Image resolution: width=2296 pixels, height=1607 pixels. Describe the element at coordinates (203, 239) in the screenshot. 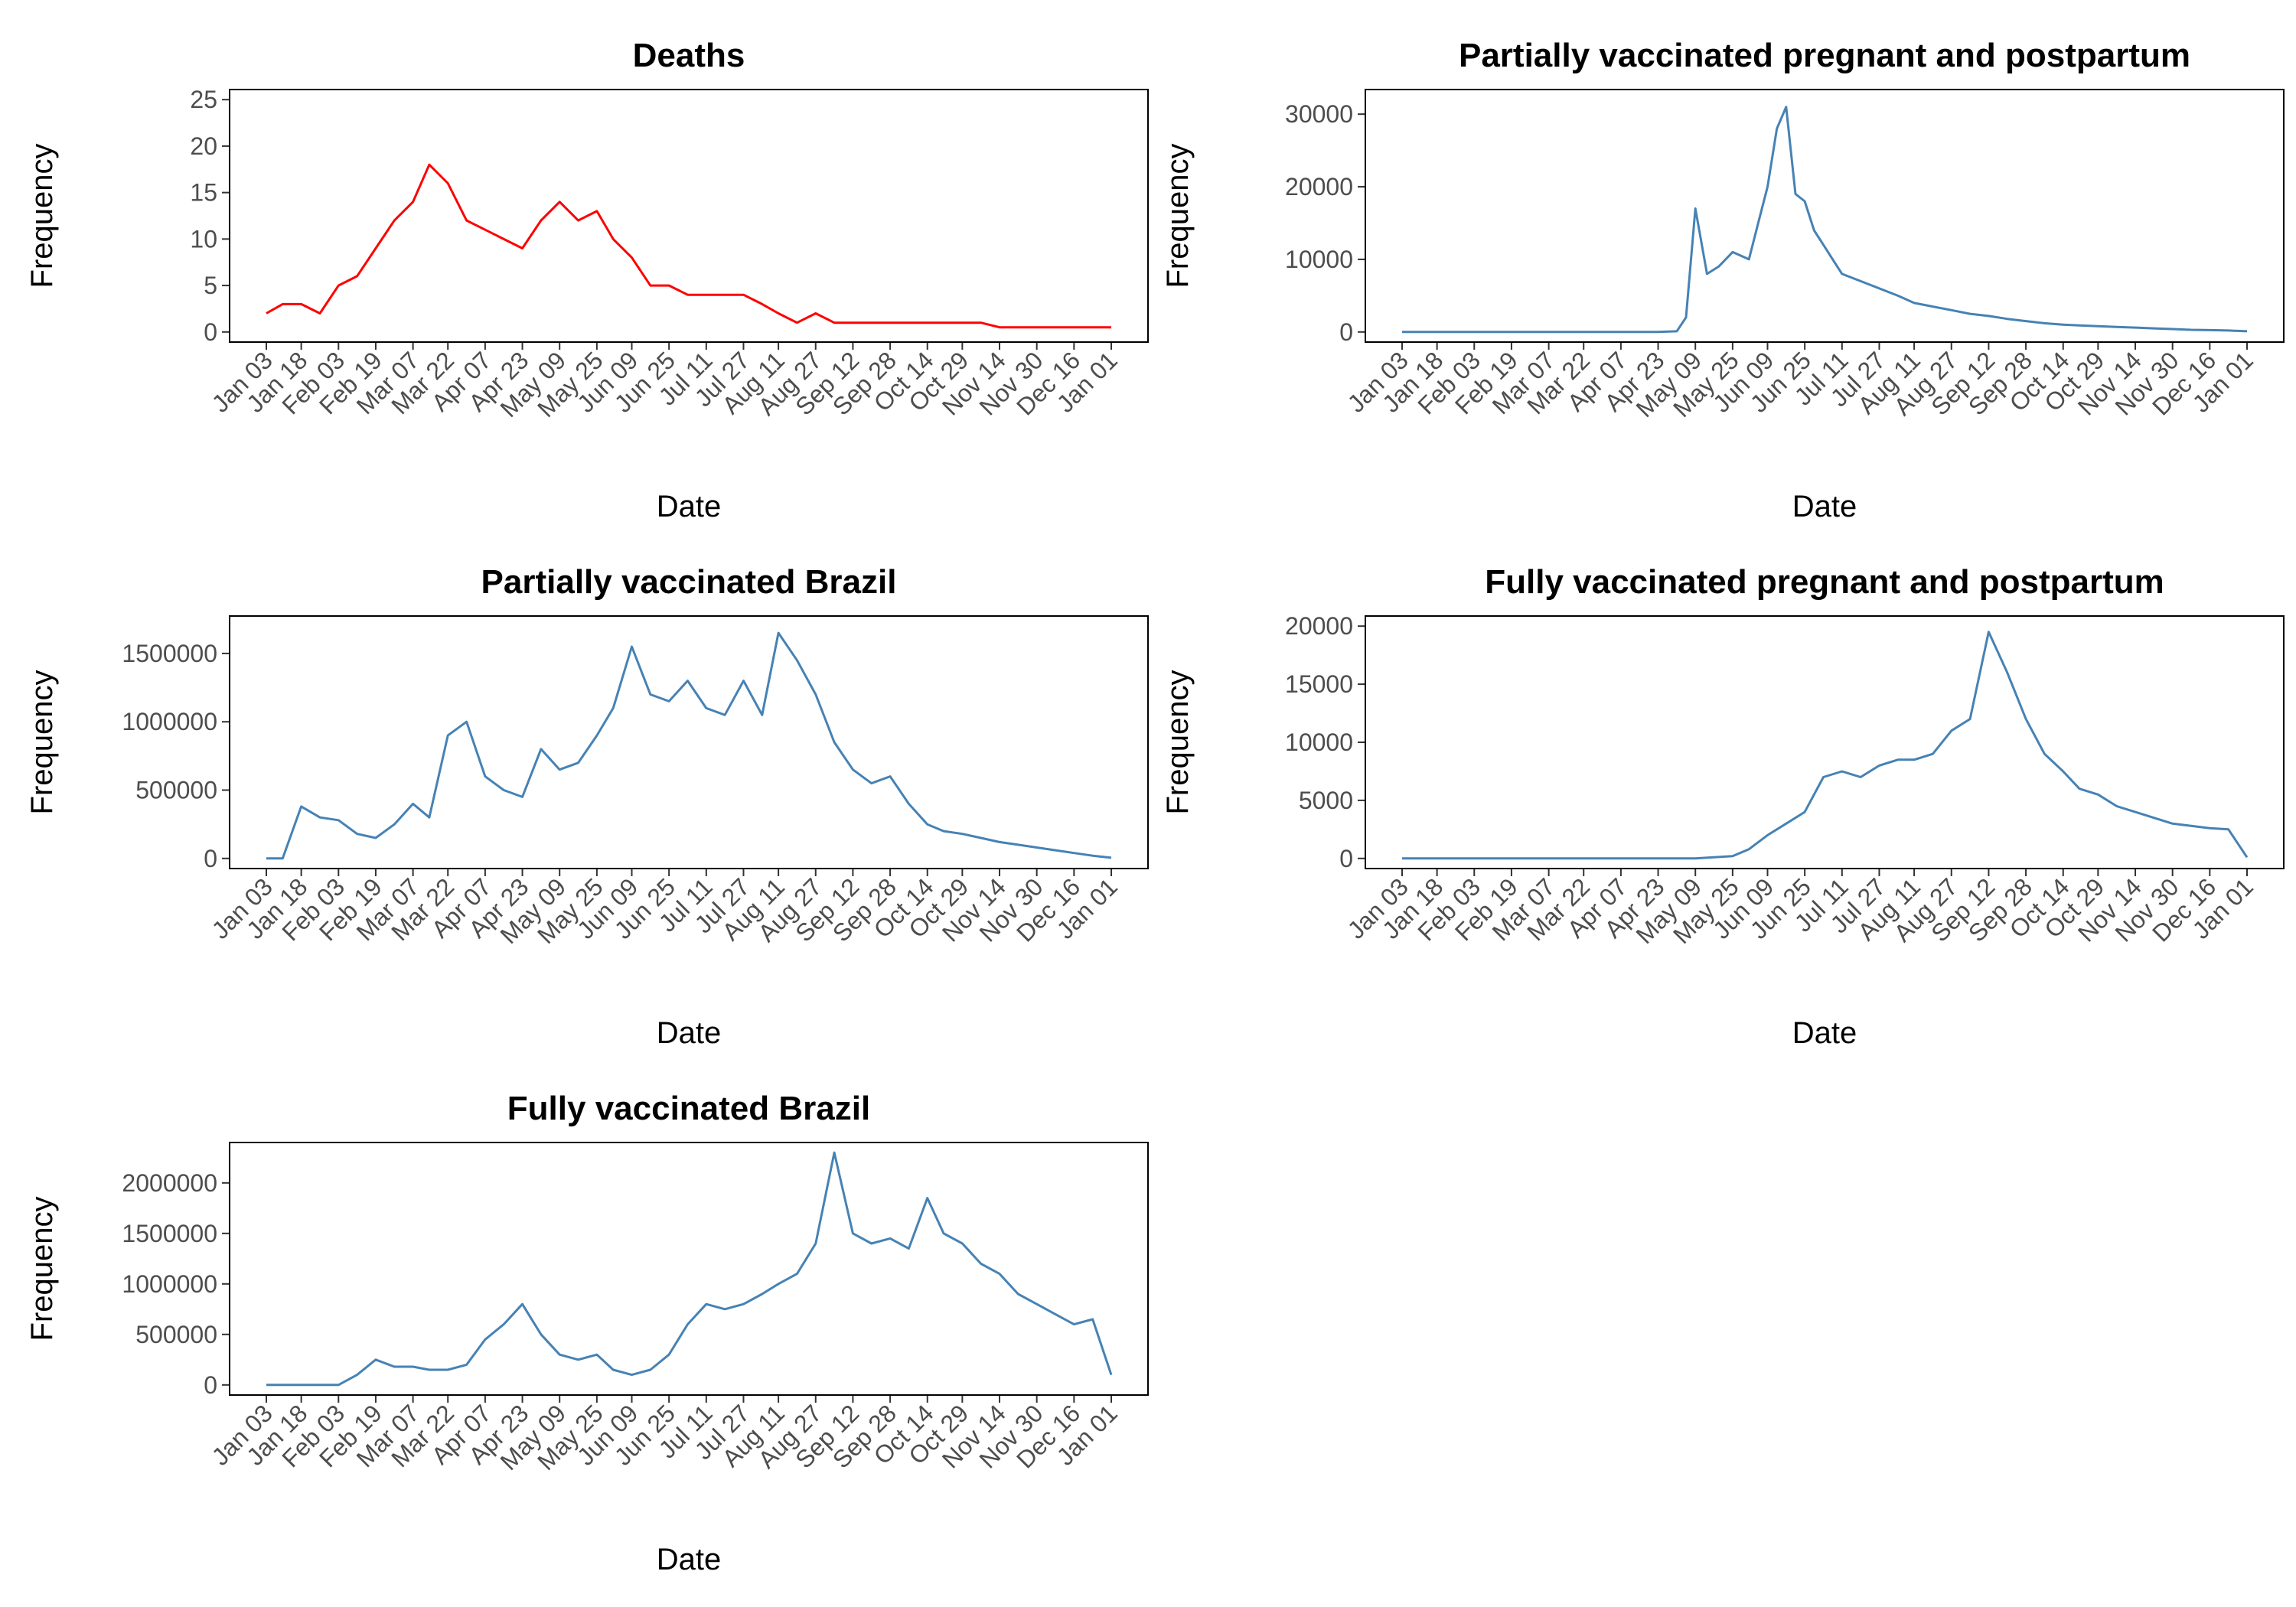

I see `y-tick-label: 10` at that location.